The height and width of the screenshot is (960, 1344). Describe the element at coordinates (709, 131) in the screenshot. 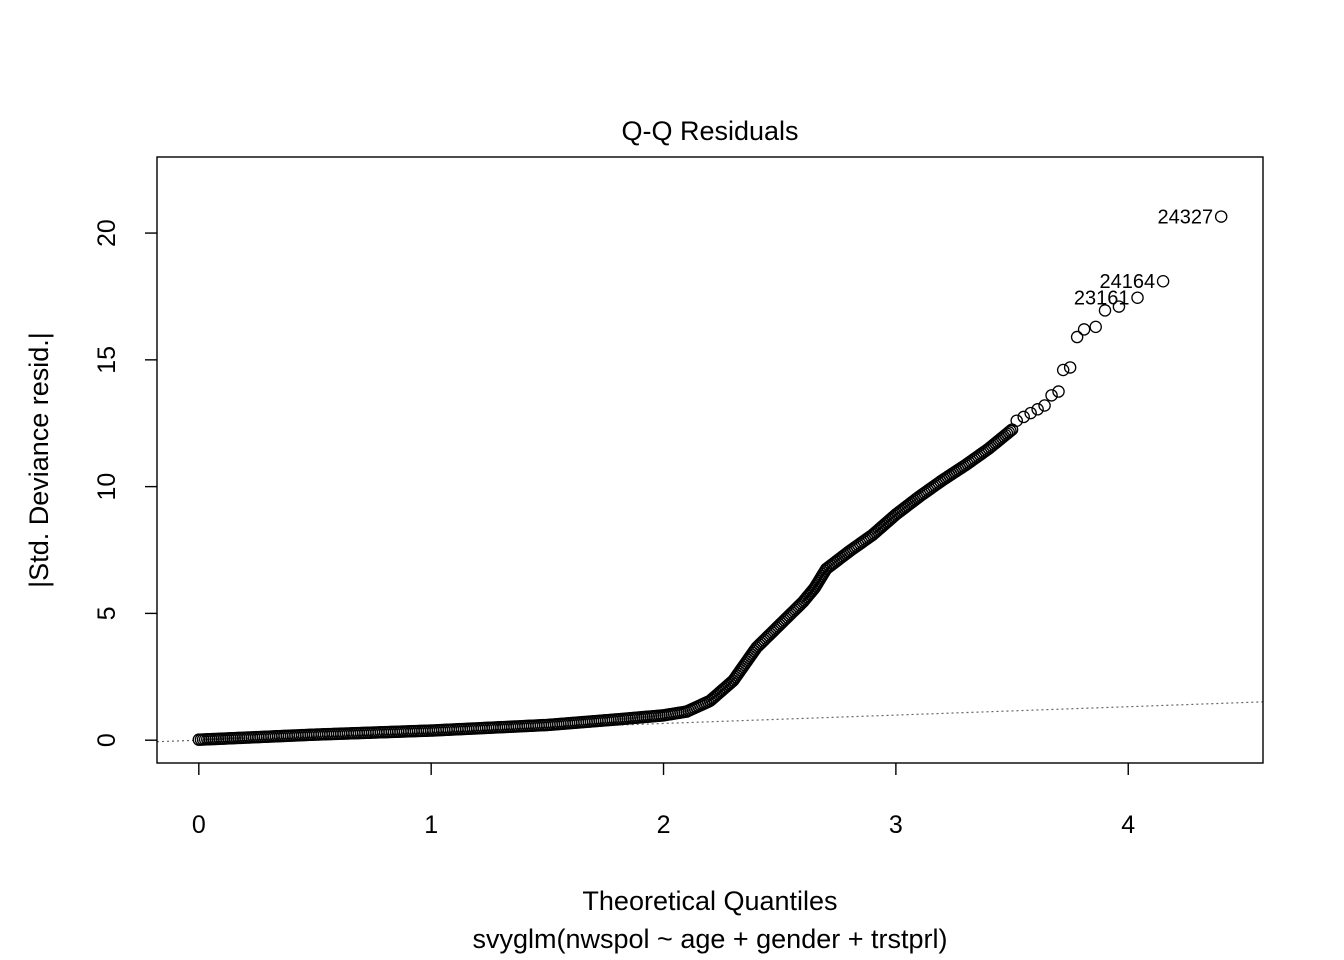

I see `chart-title: Q-Q Residuals` at that location.